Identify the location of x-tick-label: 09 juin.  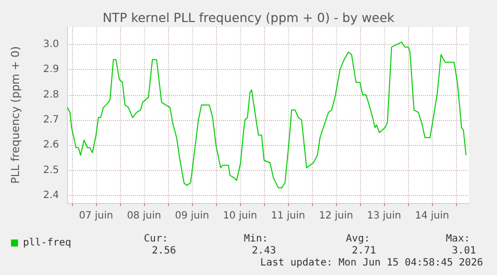
(192, 216).